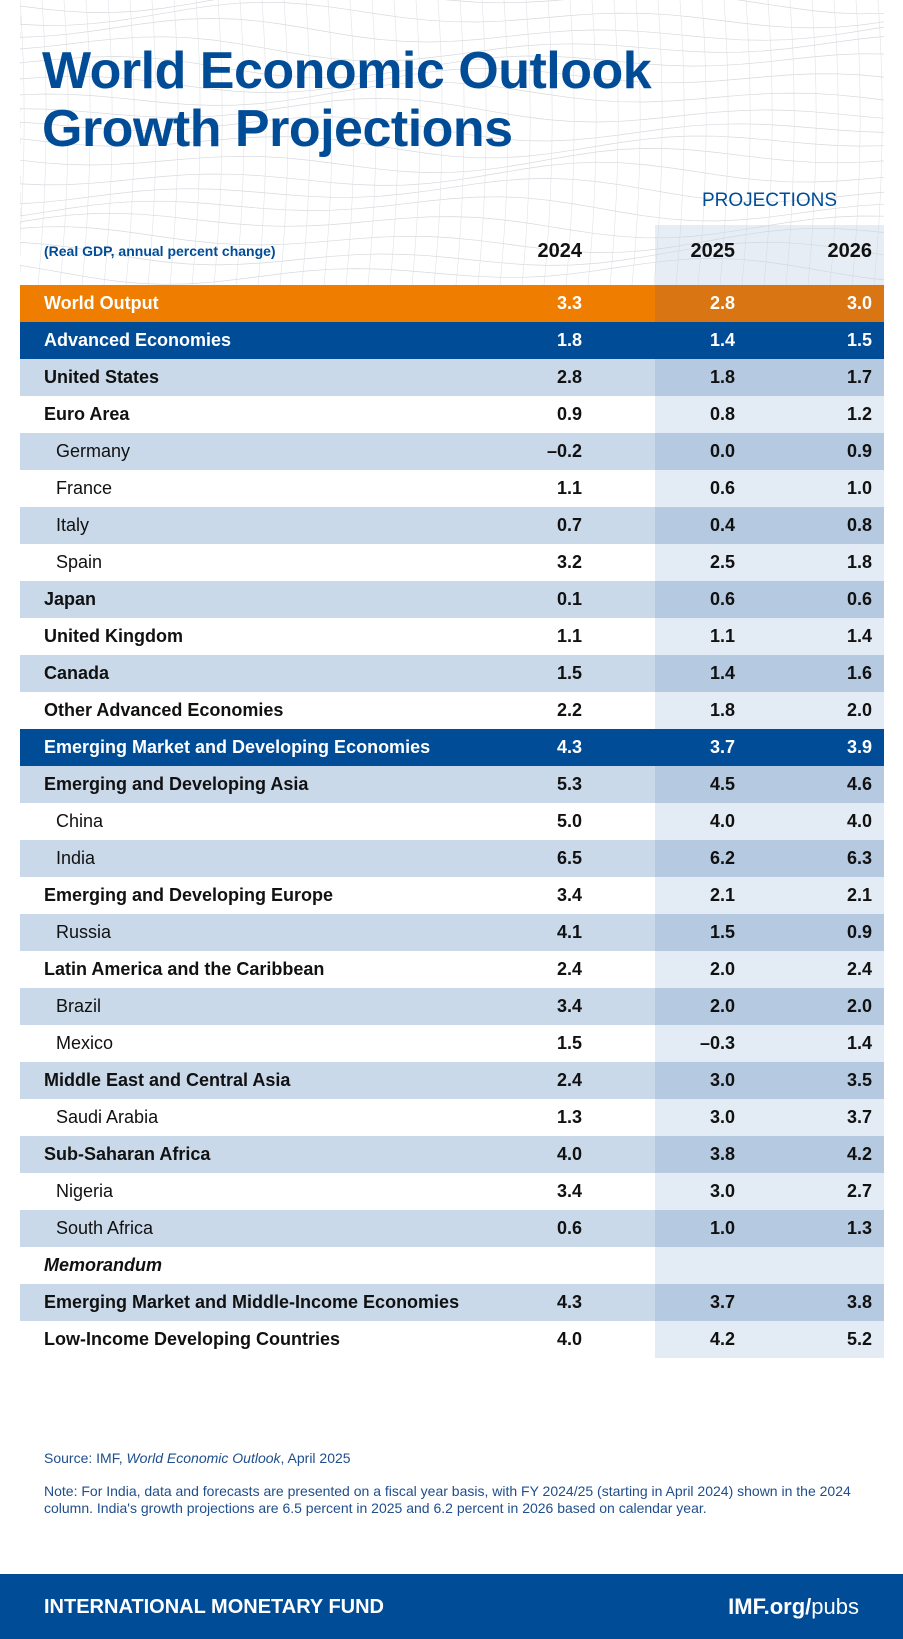  I want to click on row-label: Latin America and the Caribbean, so click(184, 969).